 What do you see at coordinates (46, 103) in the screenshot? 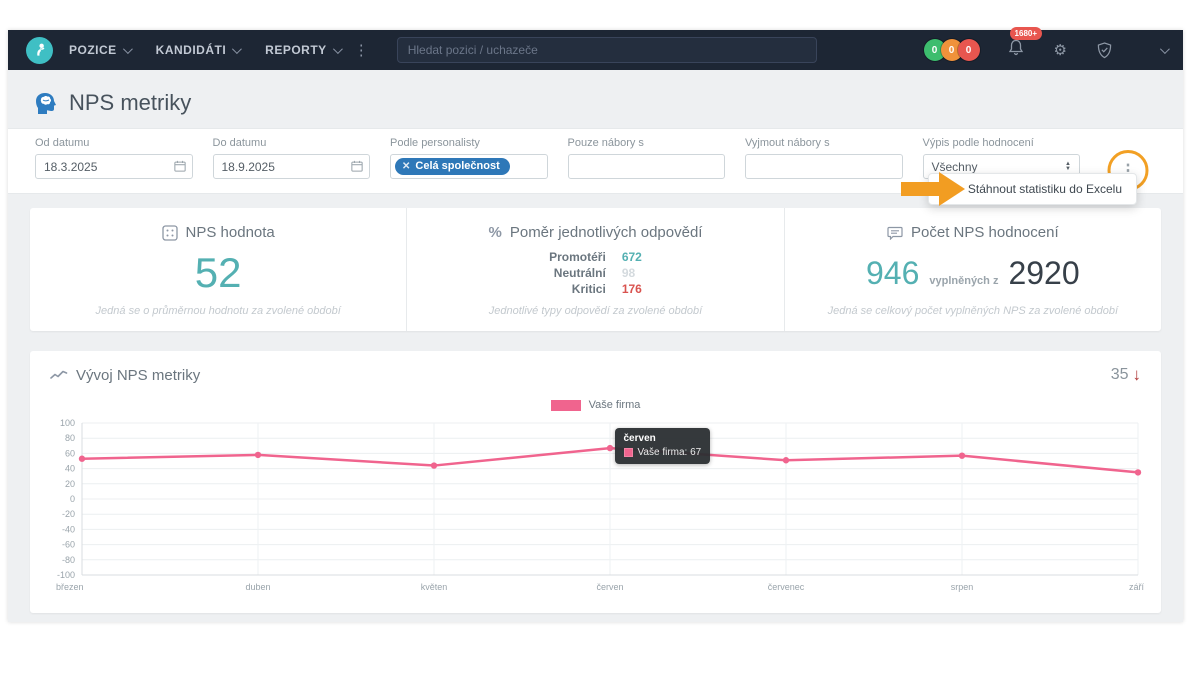
I see `nps-head-icon` at bounding box center [46, 103].